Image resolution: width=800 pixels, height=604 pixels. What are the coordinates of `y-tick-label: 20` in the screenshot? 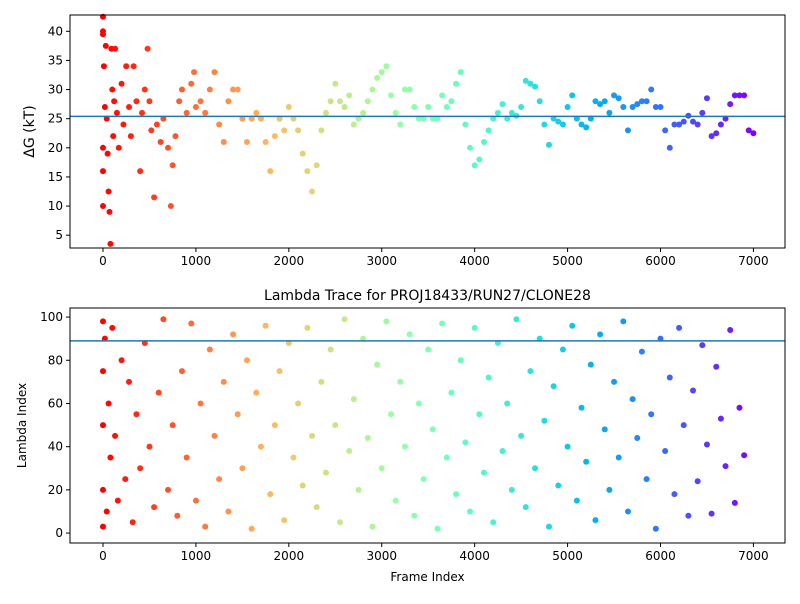 It's located at (55, 490).